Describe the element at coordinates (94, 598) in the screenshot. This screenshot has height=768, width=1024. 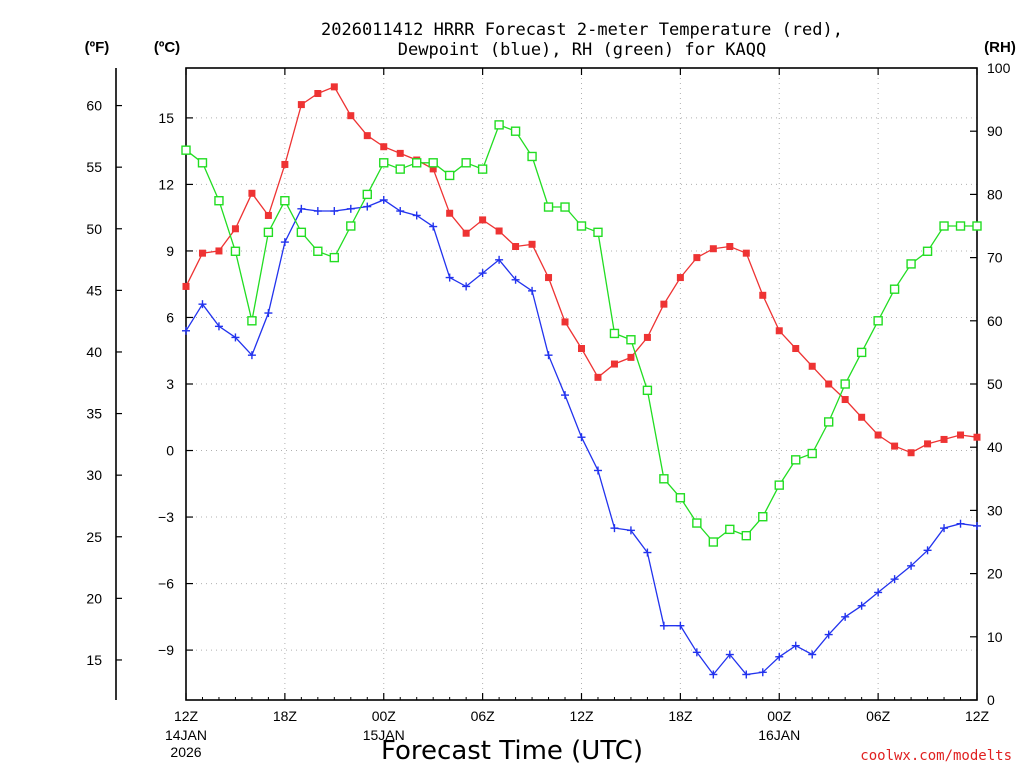
I see `fahrenheit-tick-label: 20` at that location.